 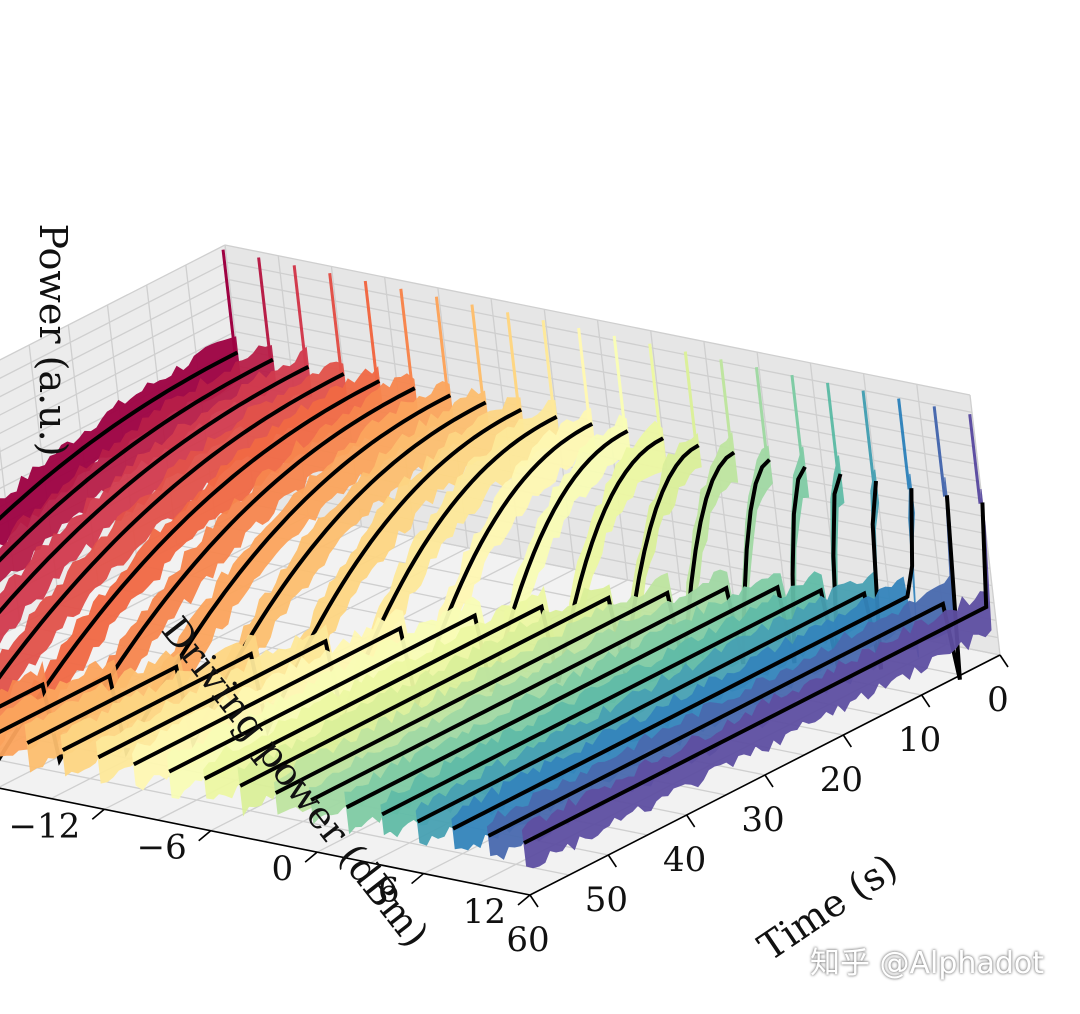 What do you see at coordinates (527, 940) in the screenshot?
I see `x-tick-label: 60` at bounding box center [527, 940].